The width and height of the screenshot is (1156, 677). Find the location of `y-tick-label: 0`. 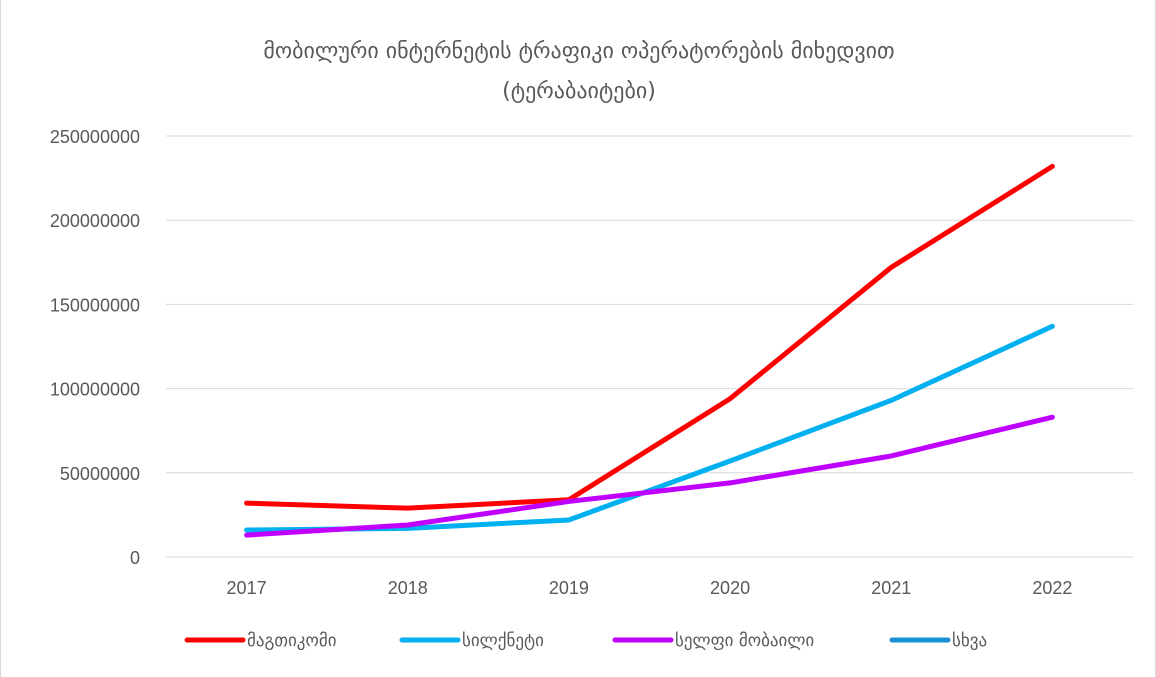

y-tick-label: 0 is located at coordinates (135, 558).